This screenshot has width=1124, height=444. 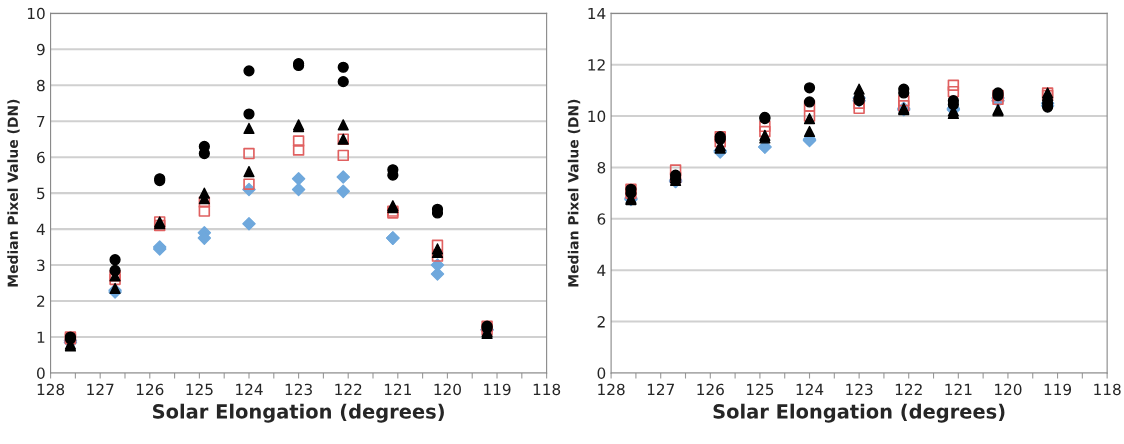 What do you see at coordinates (41, 193) in the screenshot?
I see `y-tick-label: 5` at bounding box center [41, 193].